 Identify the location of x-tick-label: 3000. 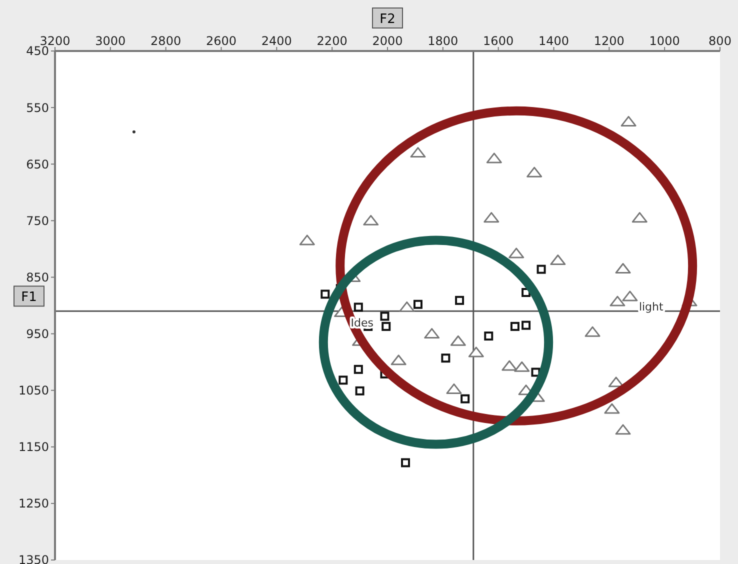
(110, 41).